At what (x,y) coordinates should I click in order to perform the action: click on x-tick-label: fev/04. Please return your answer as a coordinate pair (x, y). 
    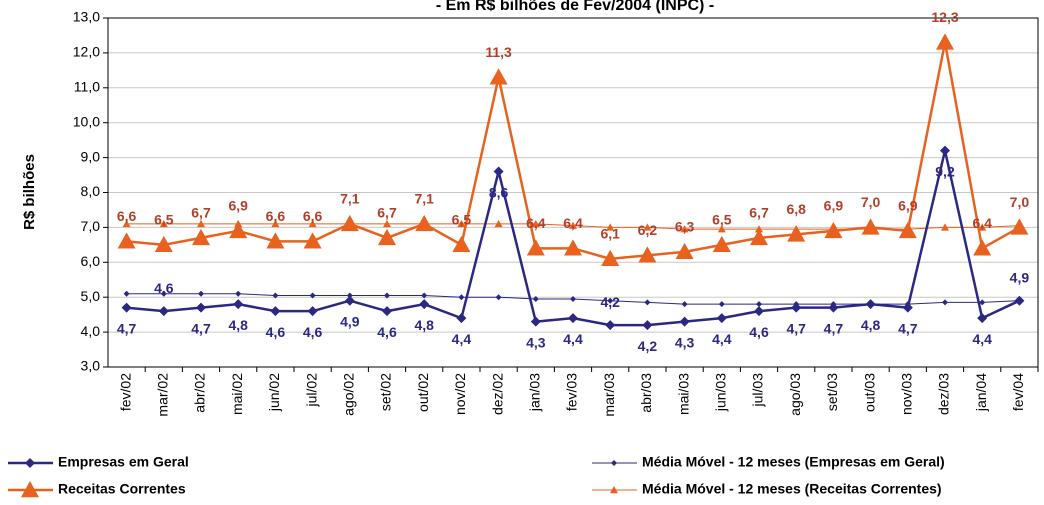
    Looking at the image, I should click on (1018, 392).